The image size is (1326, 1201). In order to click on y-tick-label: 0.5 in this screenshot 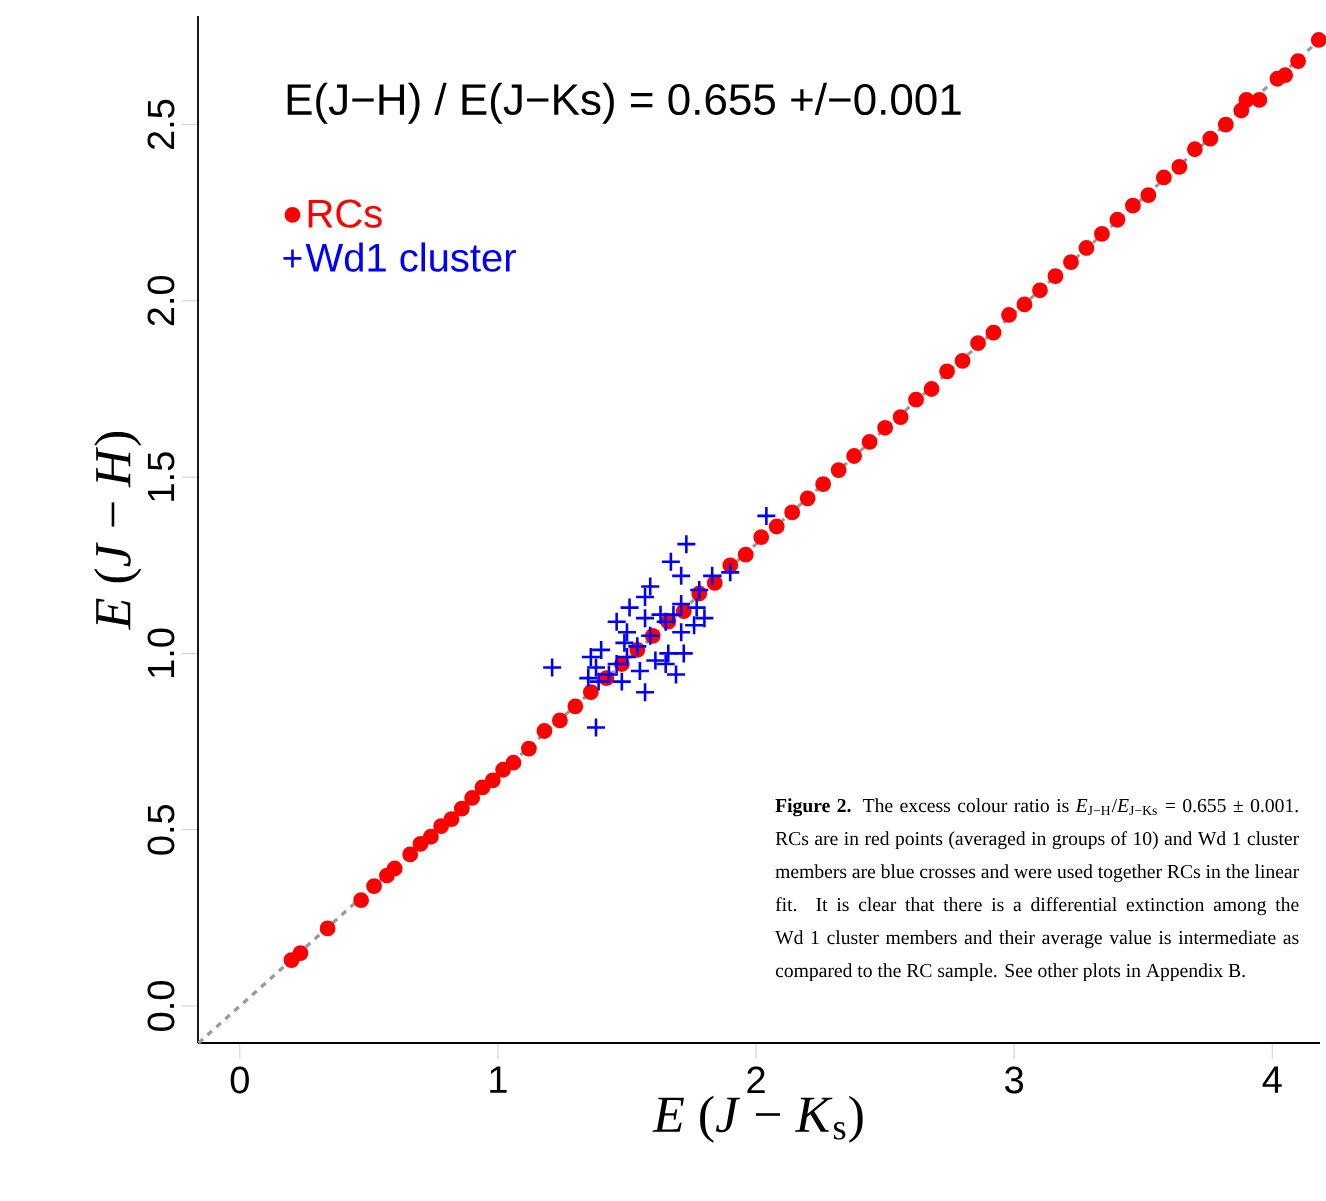, I will do `click(161, 829)`.